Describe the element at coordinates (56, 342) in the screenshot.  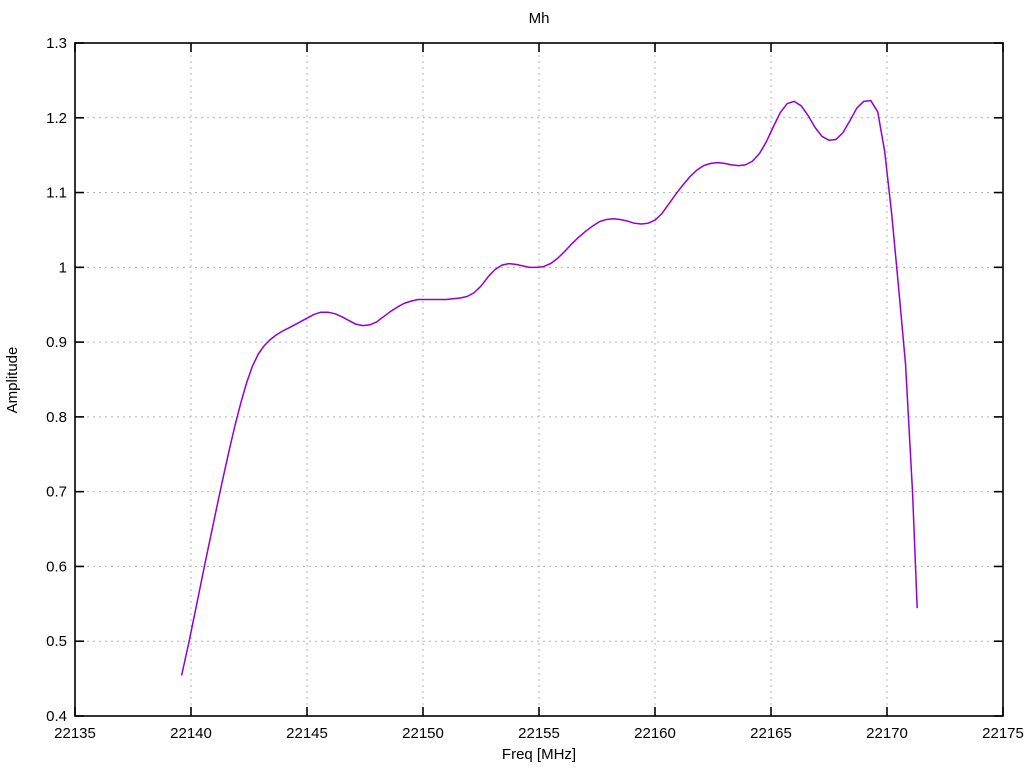
I see `y-tick-label: 0.9` at that location.